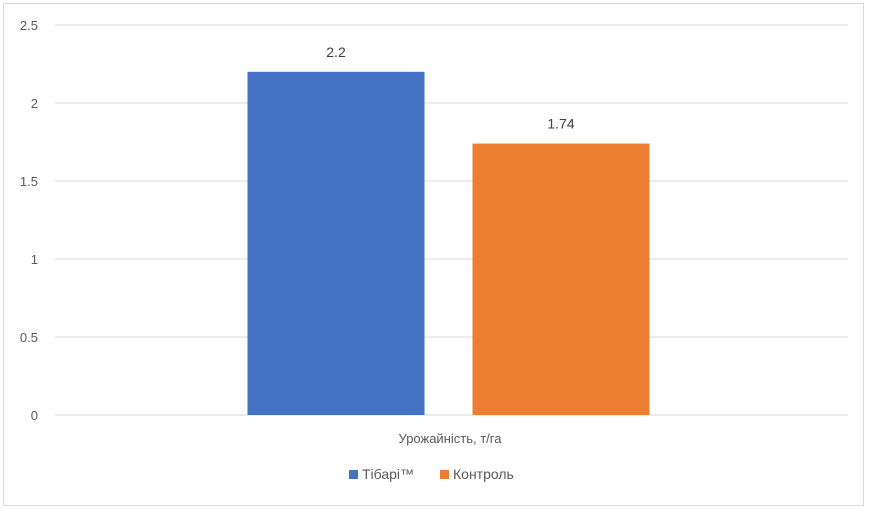 This screenshot has width=869, height=510. What do you see at coordinates (431, 474) in the screenshot?
I see `legend: Тібарі™ Контроль` at bounding box center [431, 474].